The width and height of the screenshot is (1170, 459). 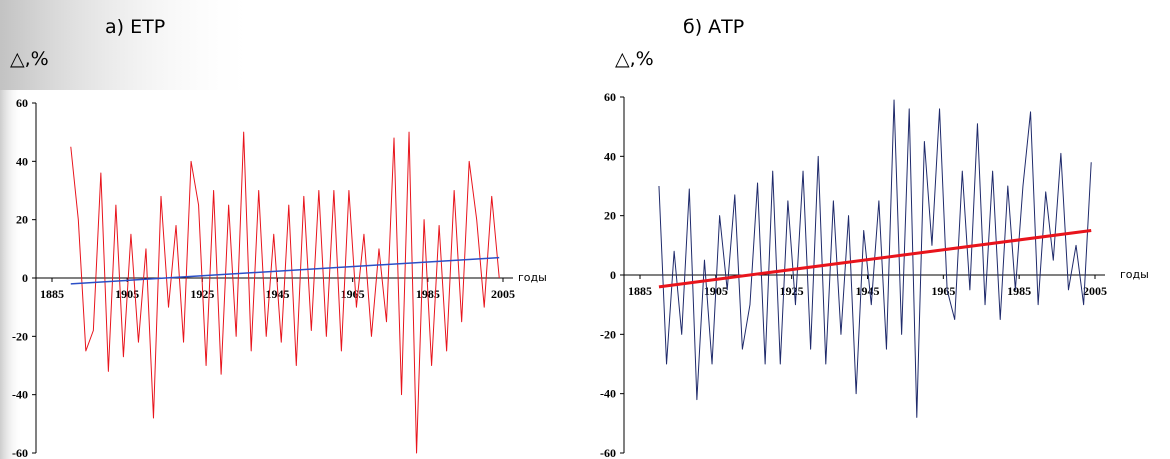 I want to click on chart-title: а) ЕТР, so click(x=135, y=27).